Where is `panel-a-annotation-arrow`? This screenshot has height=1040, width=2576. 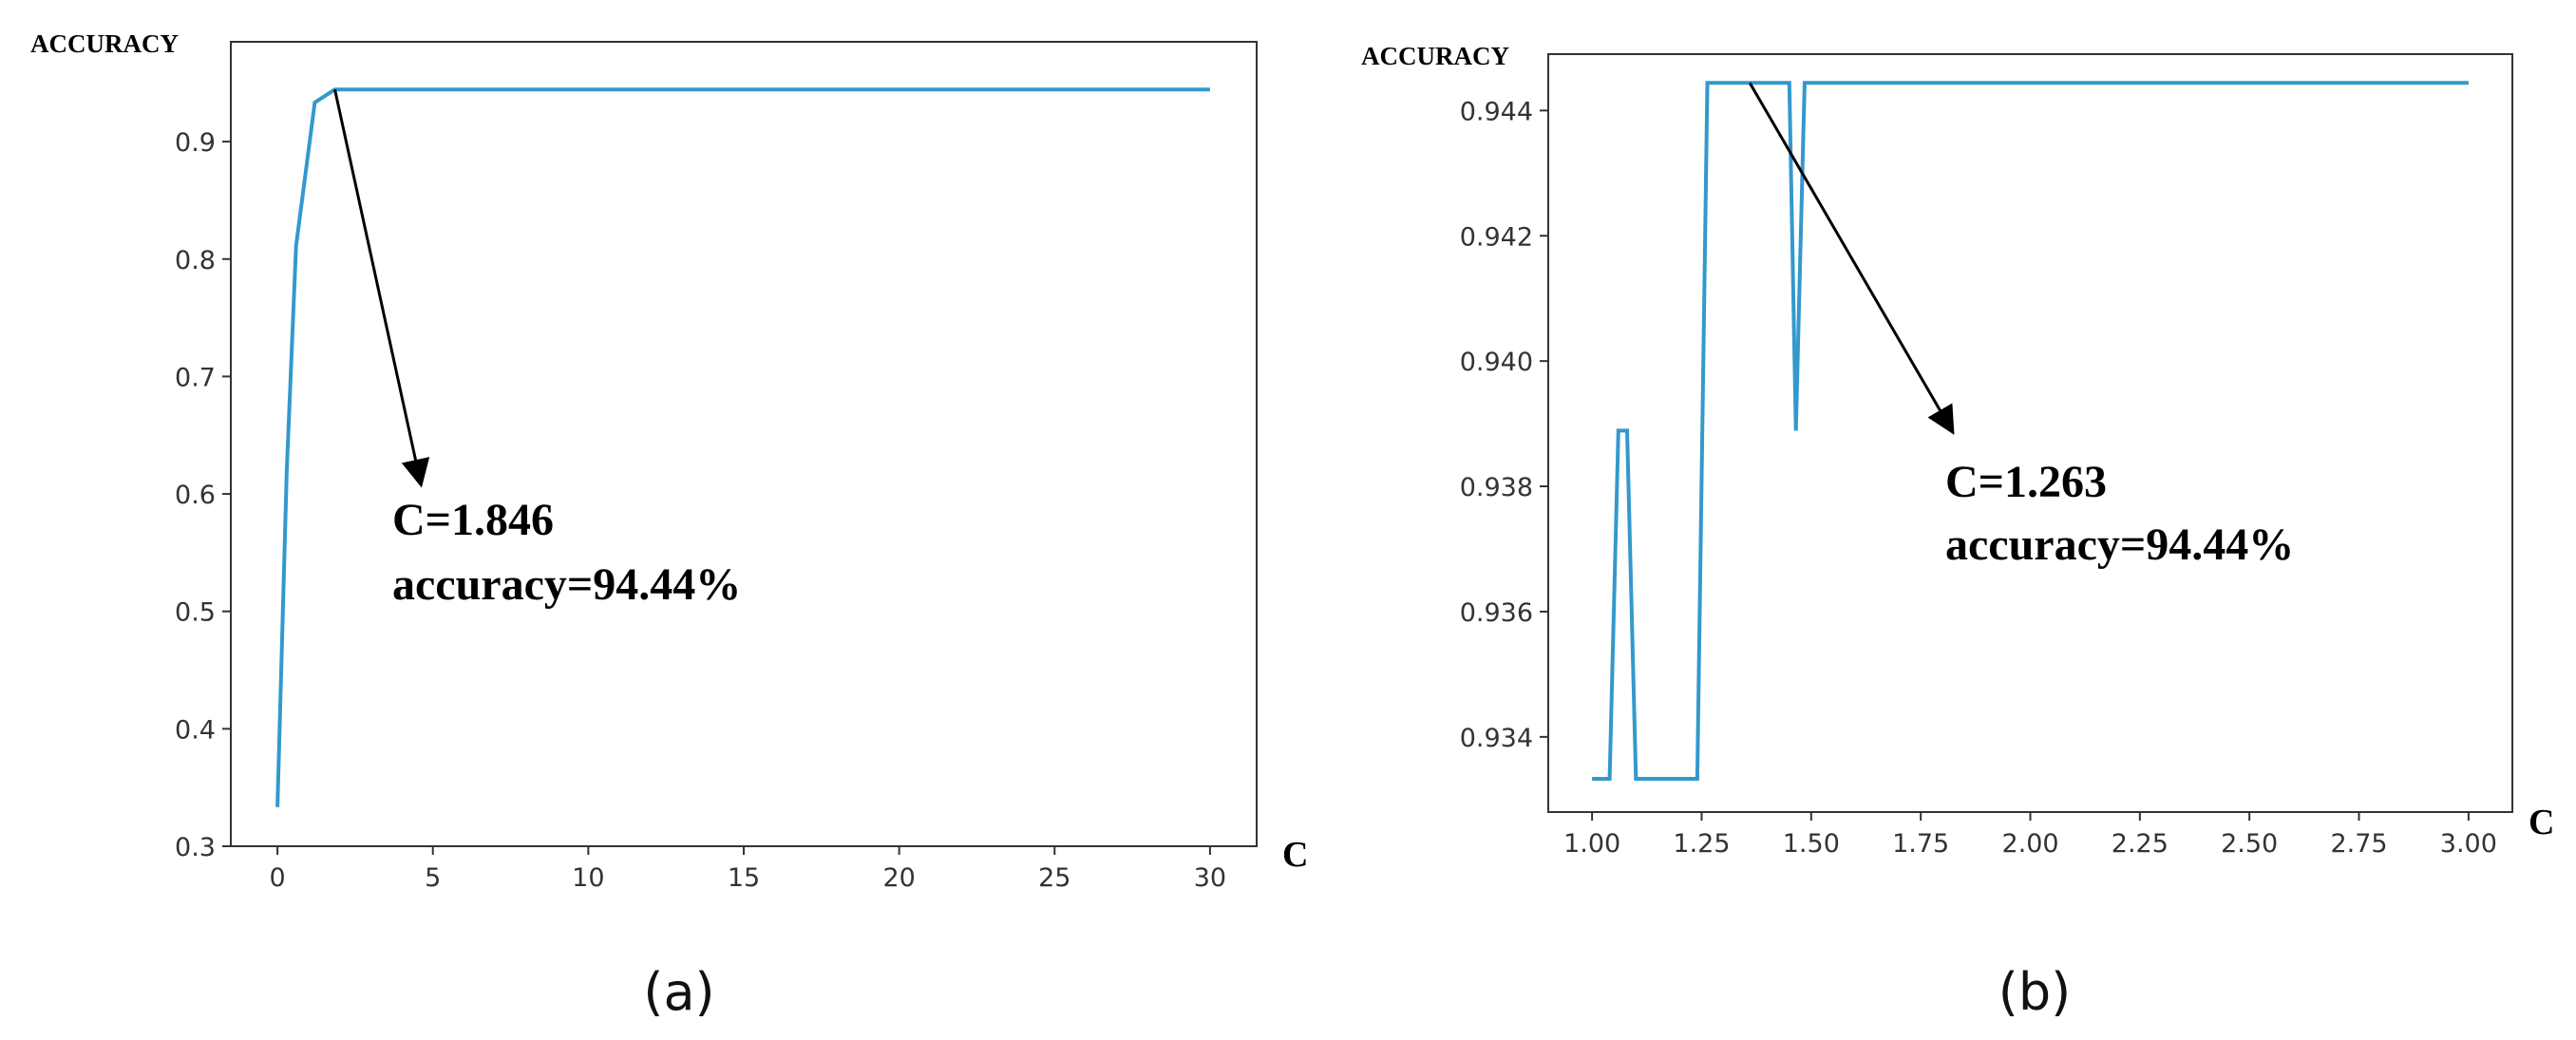 panel-a-annotation-arrow is located at coordinates (381, 288).